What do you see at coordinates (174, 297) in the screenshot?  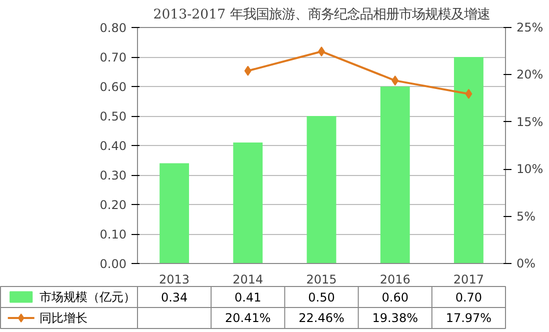 I see `data-label: 0.34` at bounding box center [174, 297].